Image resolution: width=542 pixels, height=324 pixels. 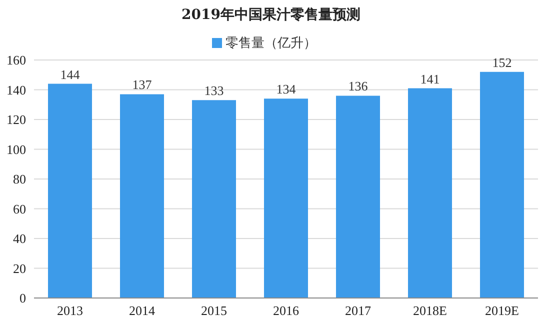 I want to click on x-tick-label: 2015, so click(x=214, y=310).